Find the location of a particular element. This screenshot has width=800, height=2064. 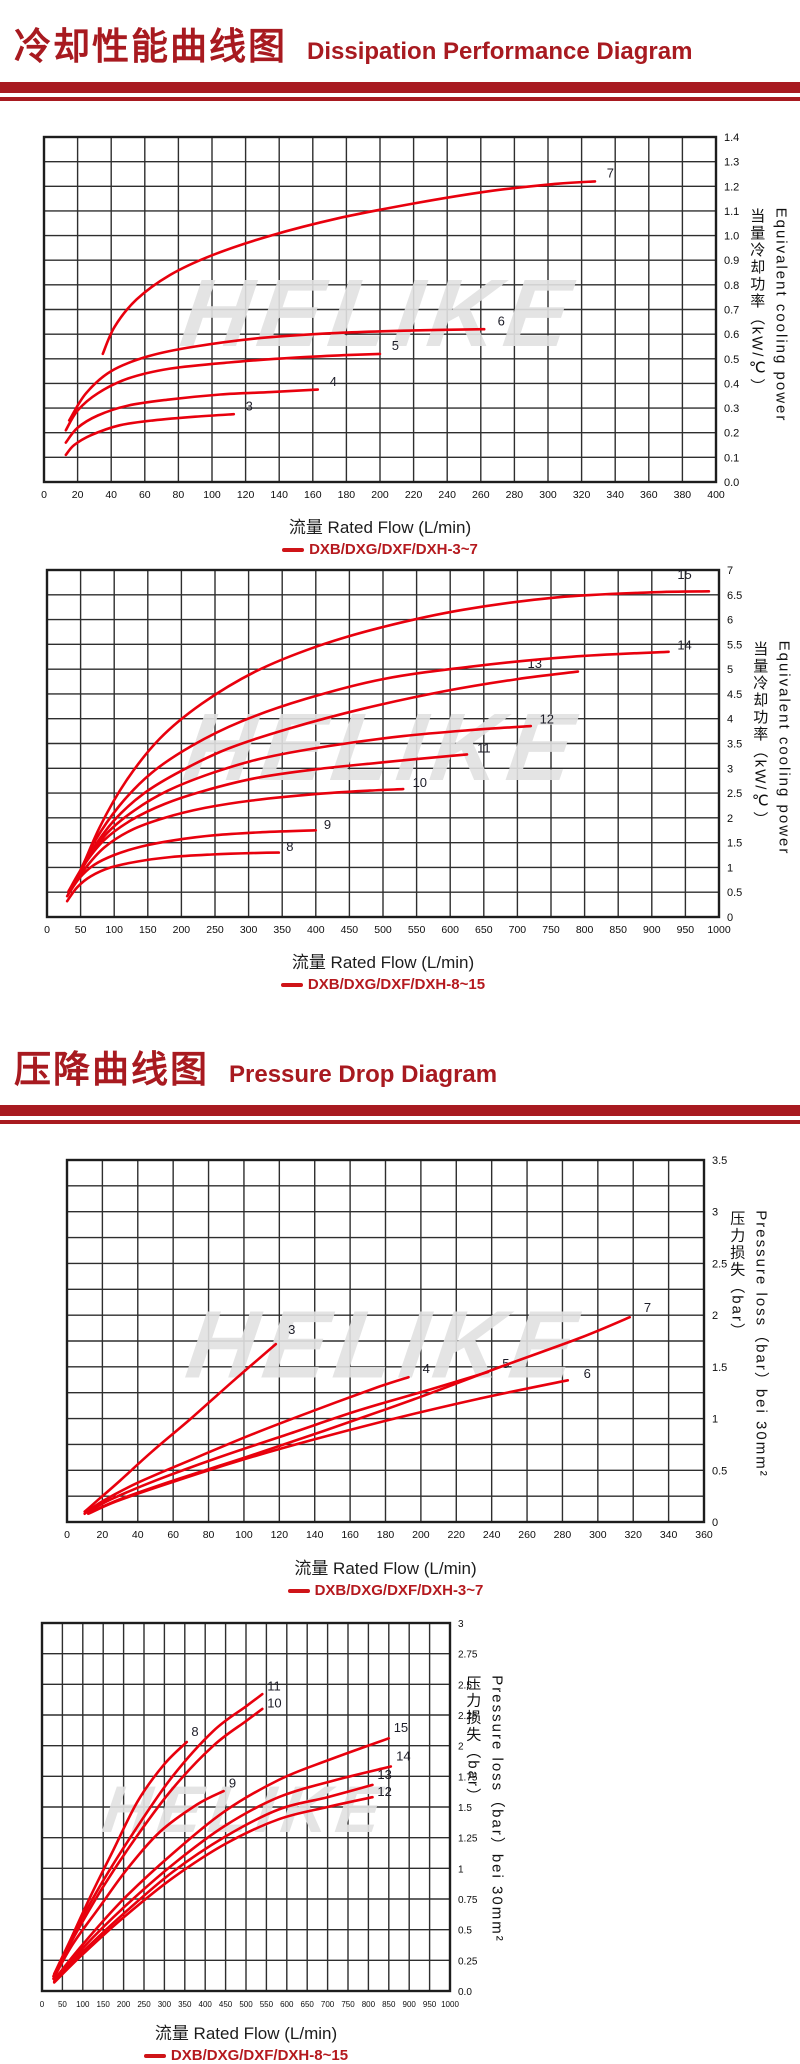

y-tick-label: 0.75 is located at coordinates (468, 1900).